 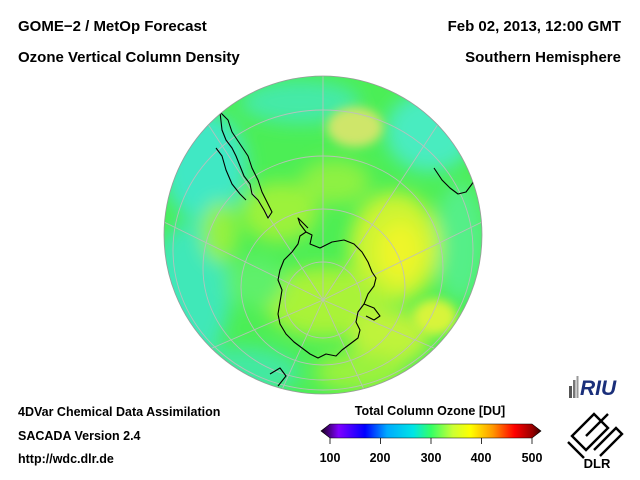 What do you see at coordinates (430, 411) in the screenshot?
I see `colorbar-title: Total Column Ozone [DU]` at bounding box center [430, 411].